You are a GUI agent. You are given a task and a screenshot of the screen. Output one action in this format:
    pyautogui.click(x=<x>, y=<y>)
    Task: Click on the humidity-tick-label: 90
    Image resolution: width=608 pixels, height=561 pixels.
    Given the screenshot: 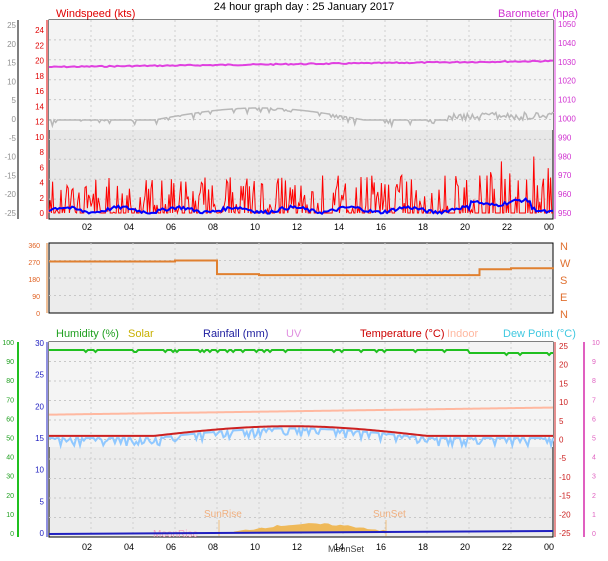 What is the action you would take?
    pyautogui.click(x=10, y=362)
    